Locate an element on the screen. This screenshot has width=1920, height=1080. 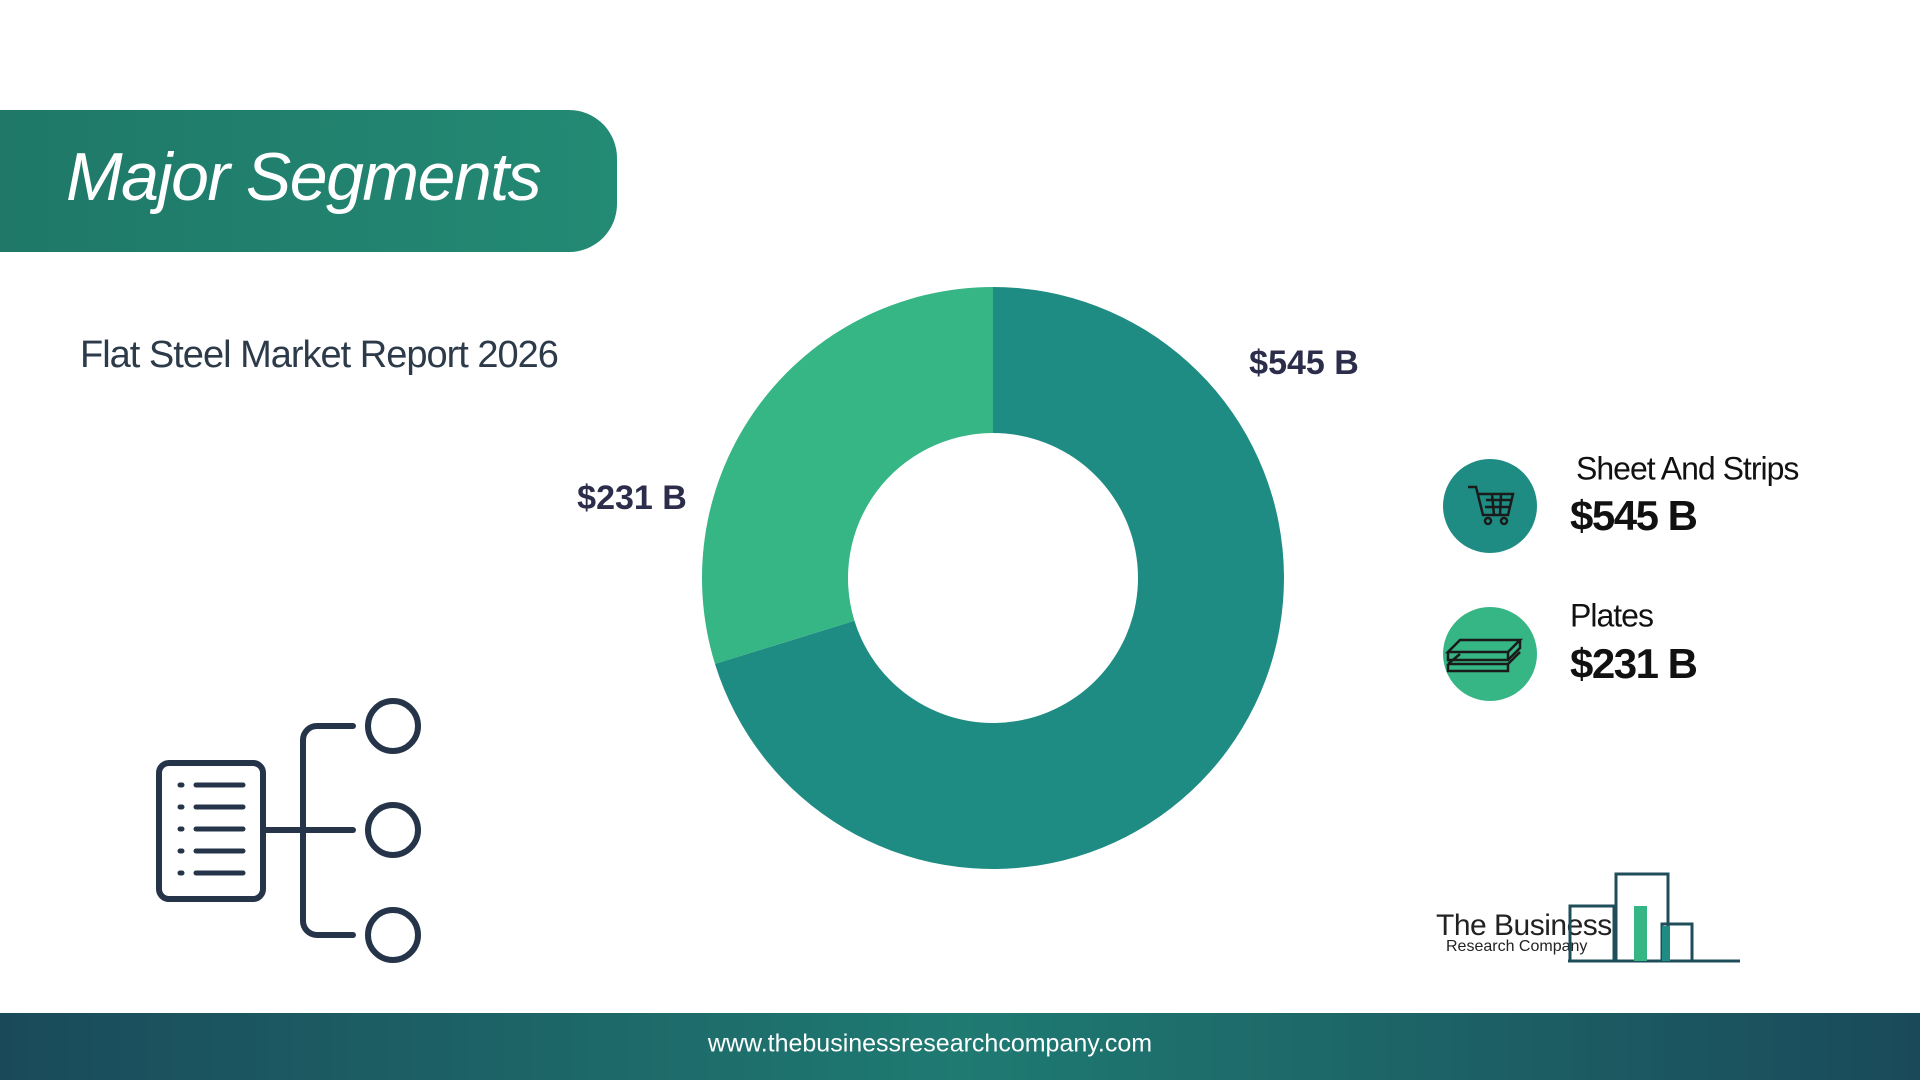
footer-url: www.thebusinessresearchcompany.com is located at coordinates (929, 1044).